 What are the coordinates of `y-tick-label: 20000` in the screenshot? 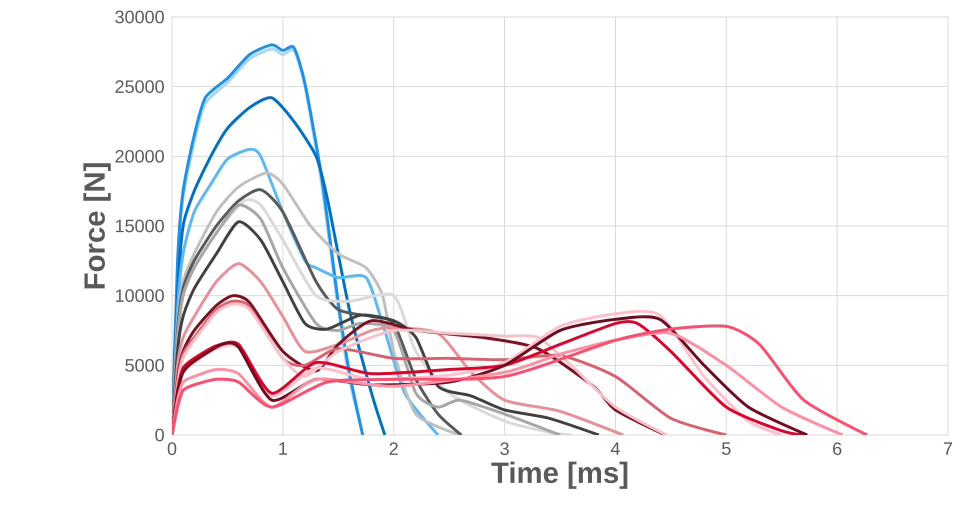 It's located at (139, 156).